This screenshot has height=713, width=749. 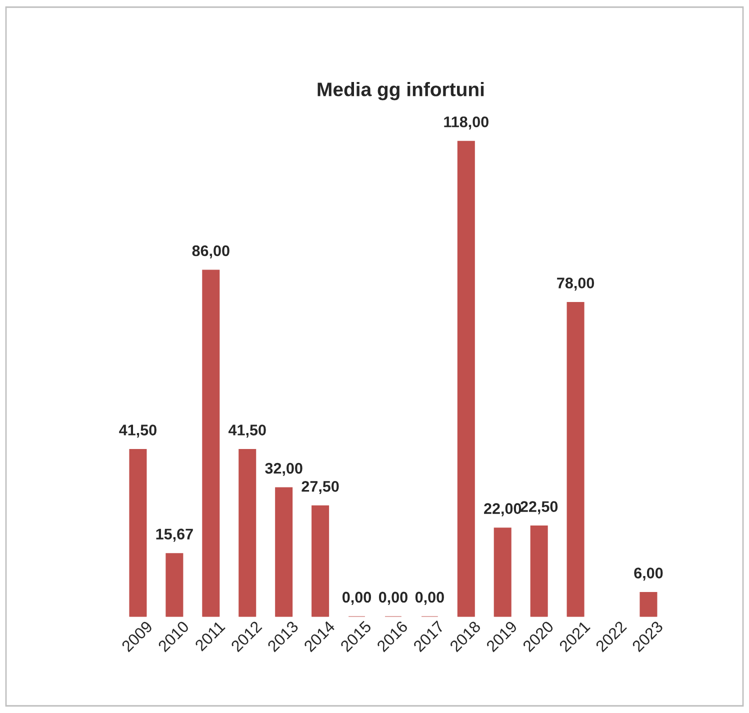 What do you see at coordinates (283, 469) in the screenshot?
I see `data-label: 32,00` at bounding box center [283, 469].